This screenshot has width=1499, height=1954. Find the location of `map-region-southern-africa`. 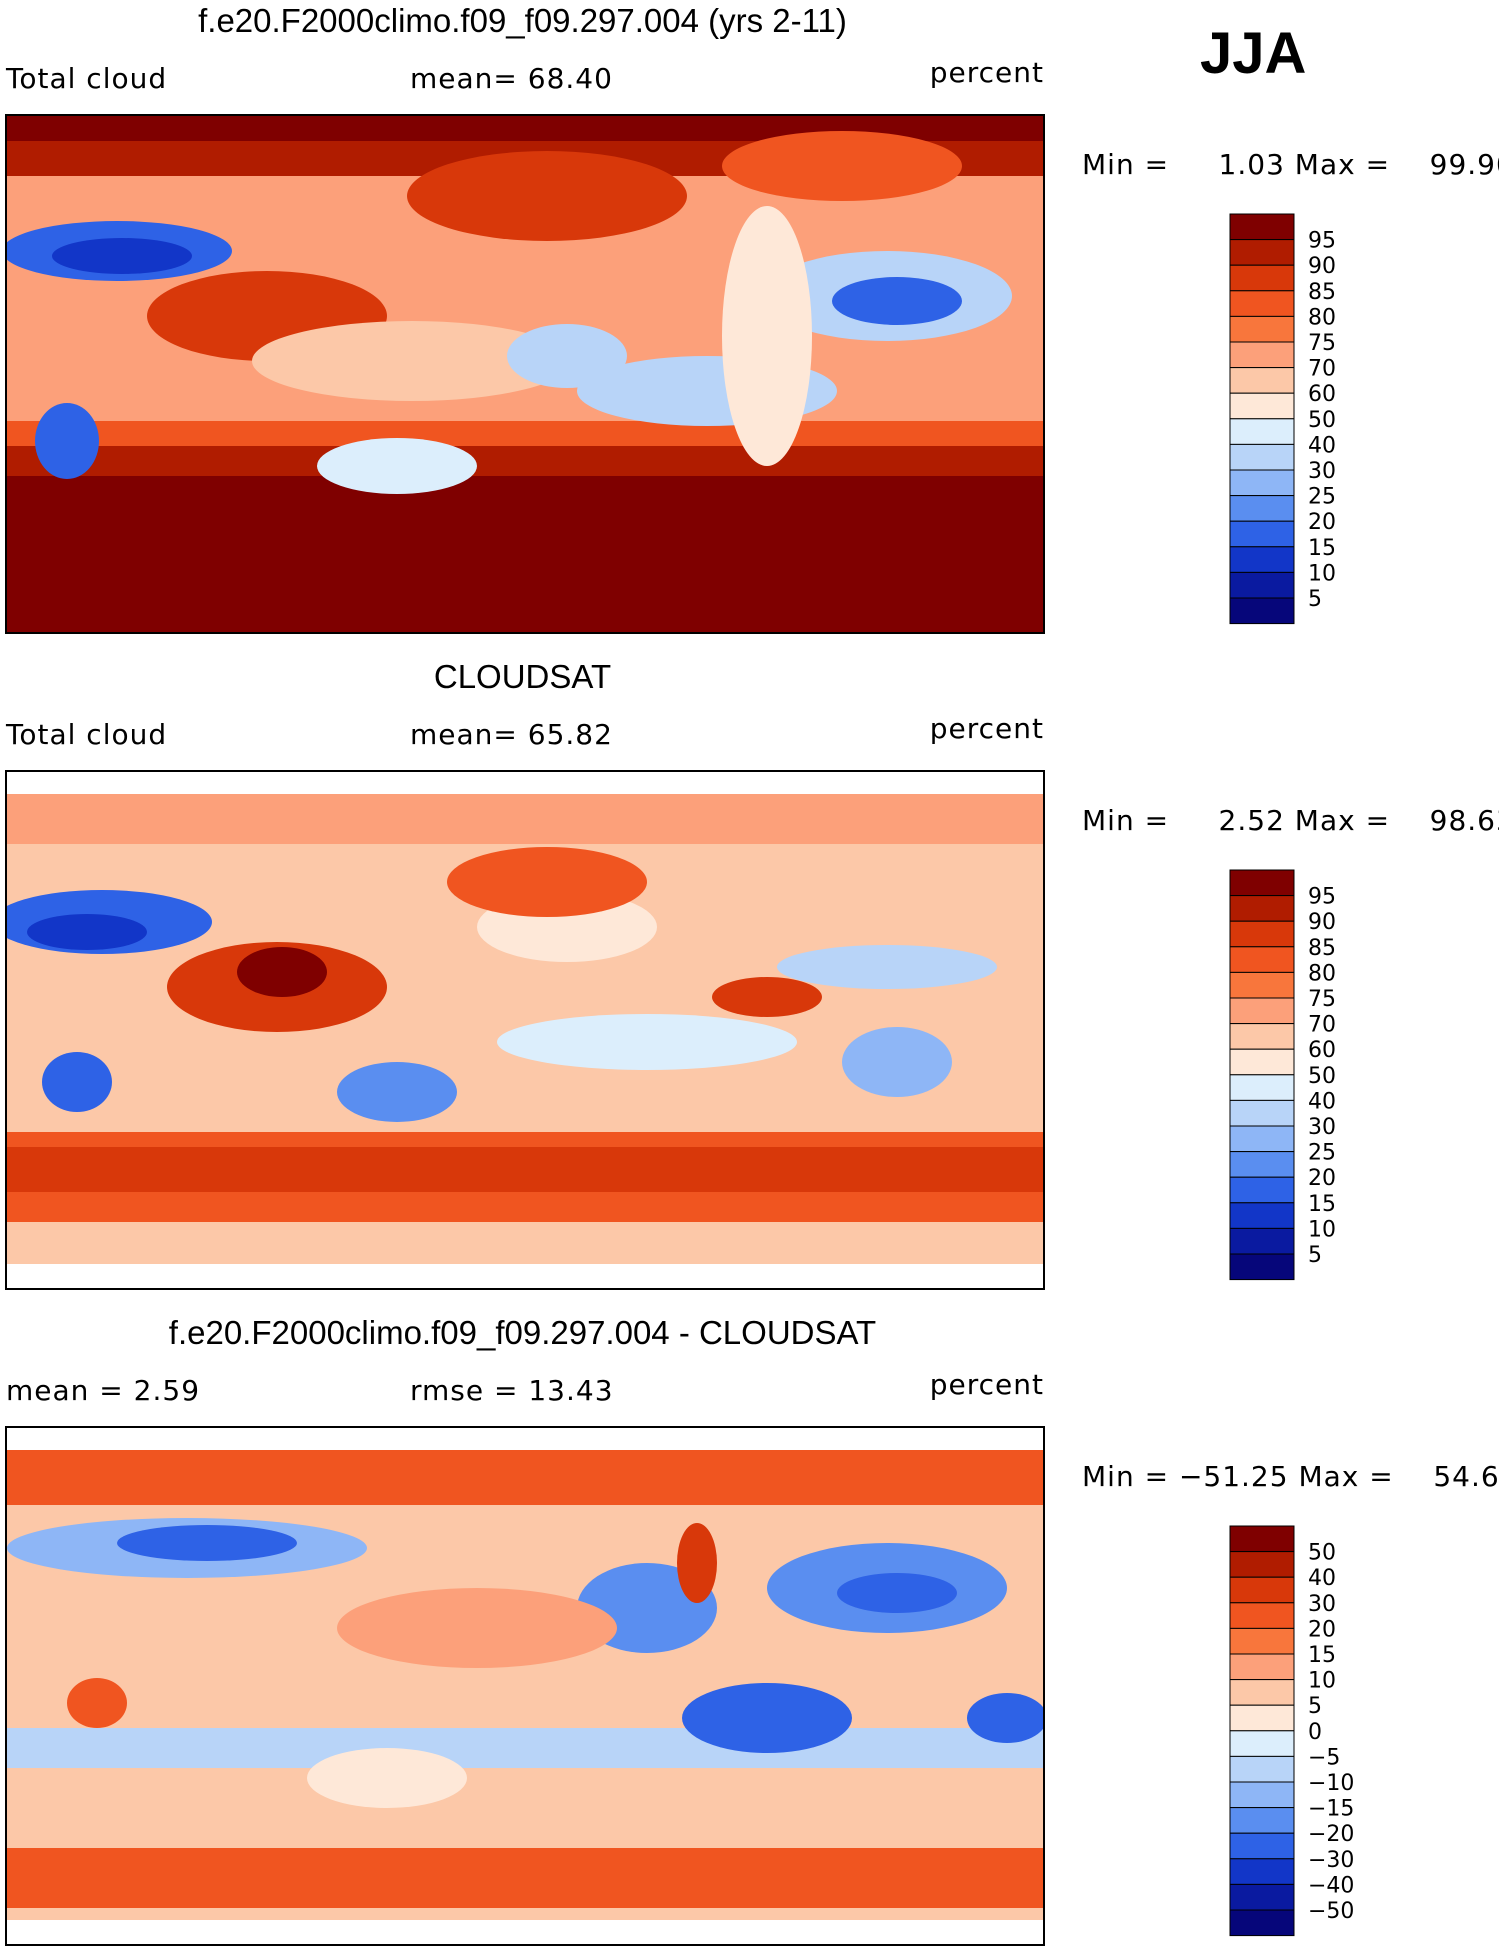

map-region-southern-africa is located at coordinates (77, 1082).